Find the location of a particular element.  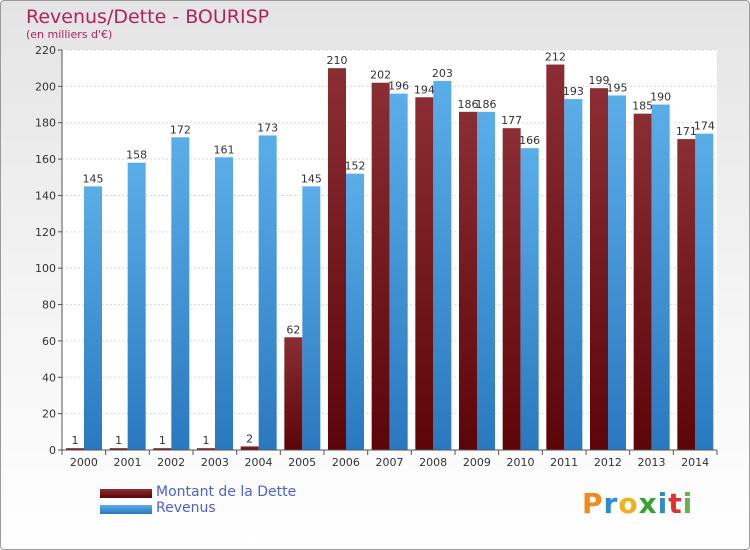

x-tick-label-2011: 2011 is located at coordinates (564, 462).